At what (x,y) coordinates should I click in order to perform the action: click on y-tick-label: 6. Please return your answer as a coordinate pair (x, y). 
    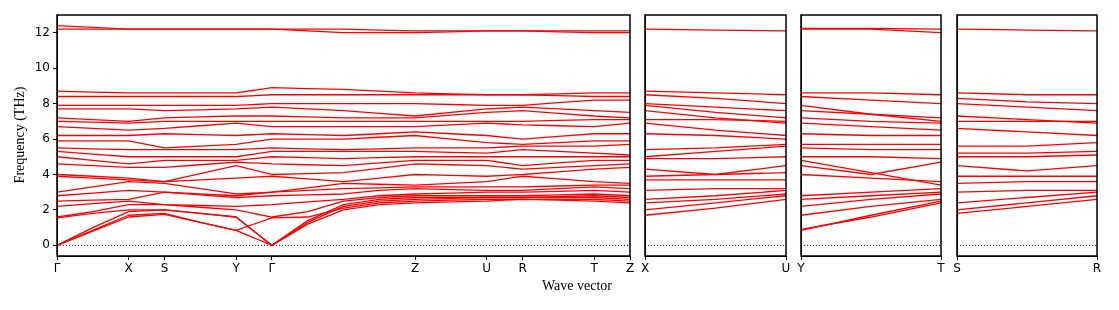
    Looking at the image, I should click on (46, 138).